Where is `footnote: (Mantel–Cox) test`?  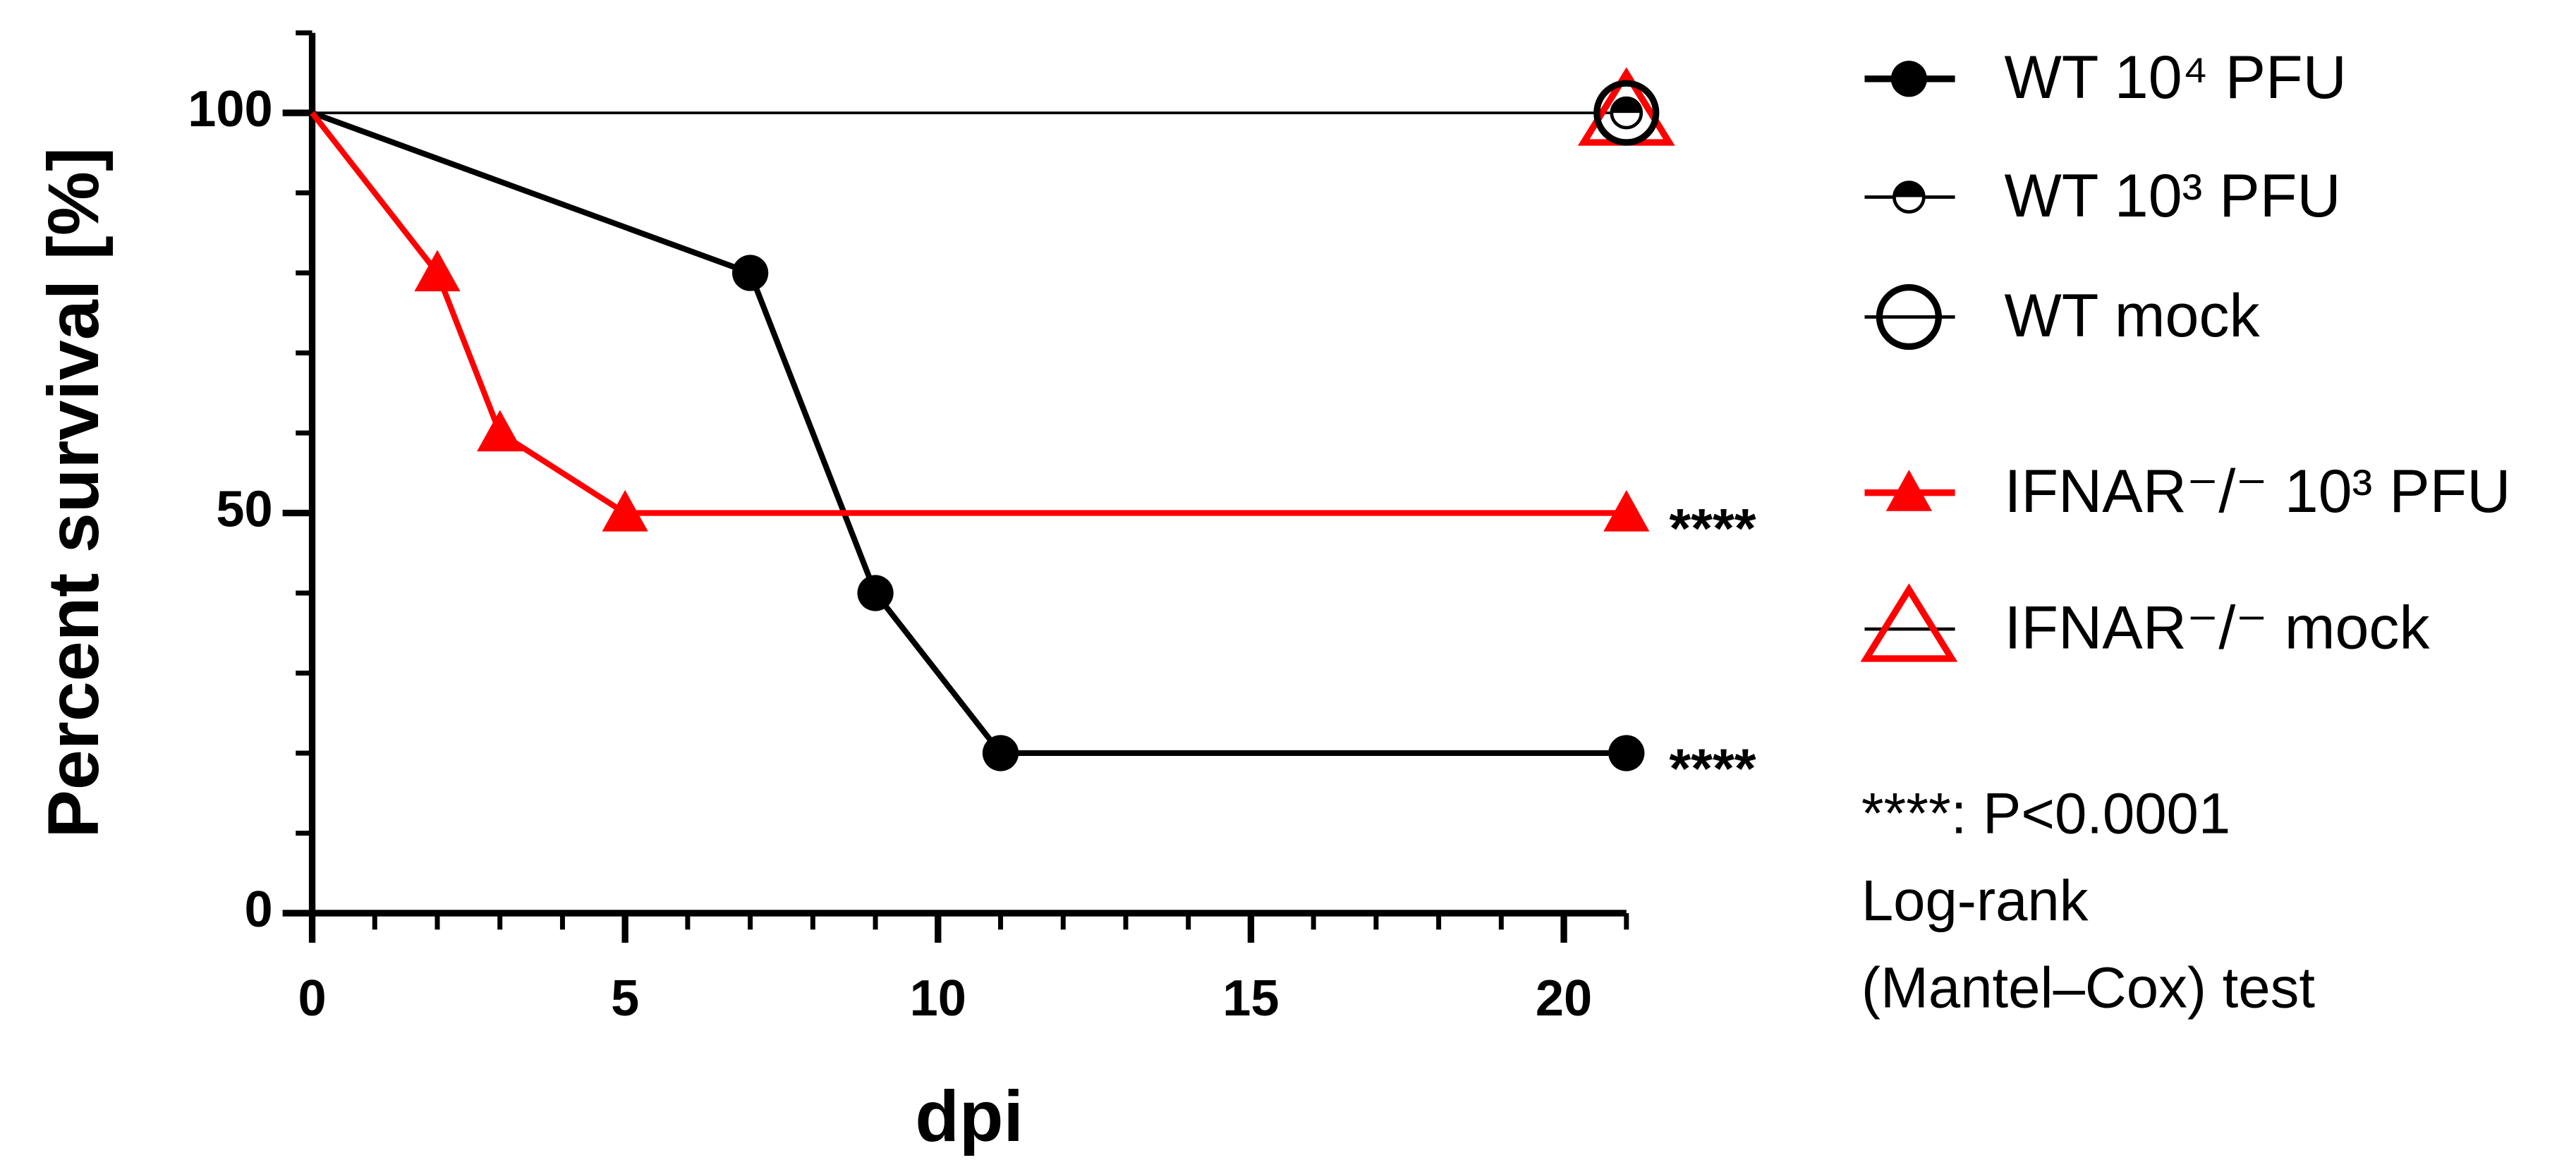 footnote: (Mantel–Cox) test is located at coordinates (2088, 988).